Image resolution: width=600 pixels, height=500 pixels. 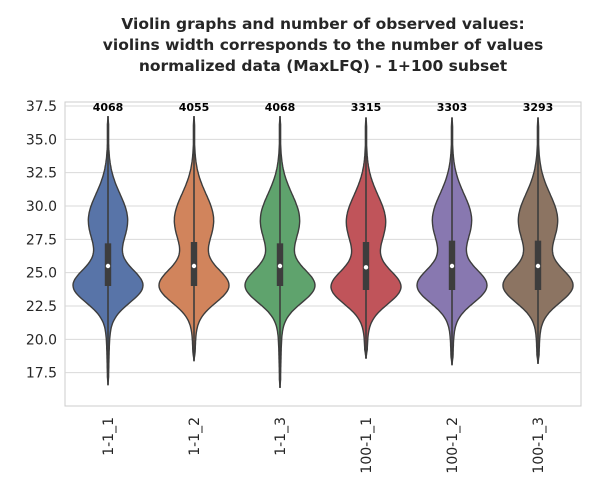 What do you see at coordinates (41, 307) in the screenshot?
I see `y-tick-label: 22.5` at bounding box center [41, 307].